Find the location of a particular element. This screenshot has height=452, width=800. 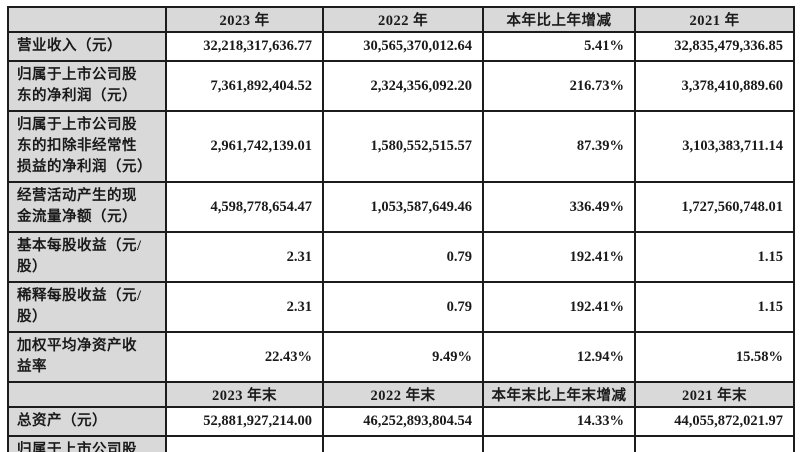

value-cell-change: 12.94% is located at coordinates (559, 357).